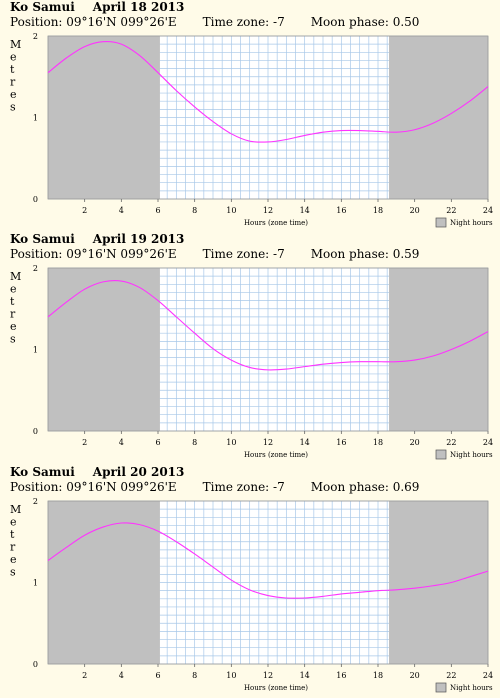 The image size is (500, 698). What do you see at coordinates (138, 7) in the screenshot?
I see `chart-date: April 18 2013` at bounding box center [138, 7].